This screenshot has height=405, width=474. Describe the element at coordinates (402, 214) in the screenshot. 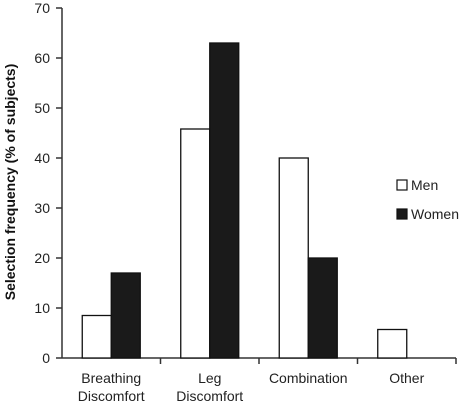

I see `legend-swatch-women` at that location.